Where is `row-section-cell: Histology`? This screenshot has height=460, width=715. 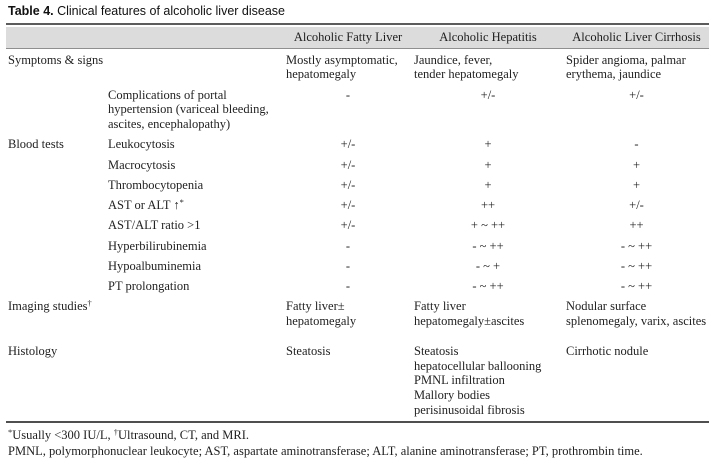
row-section-cell: Histology is located at coordinates (56, 376).